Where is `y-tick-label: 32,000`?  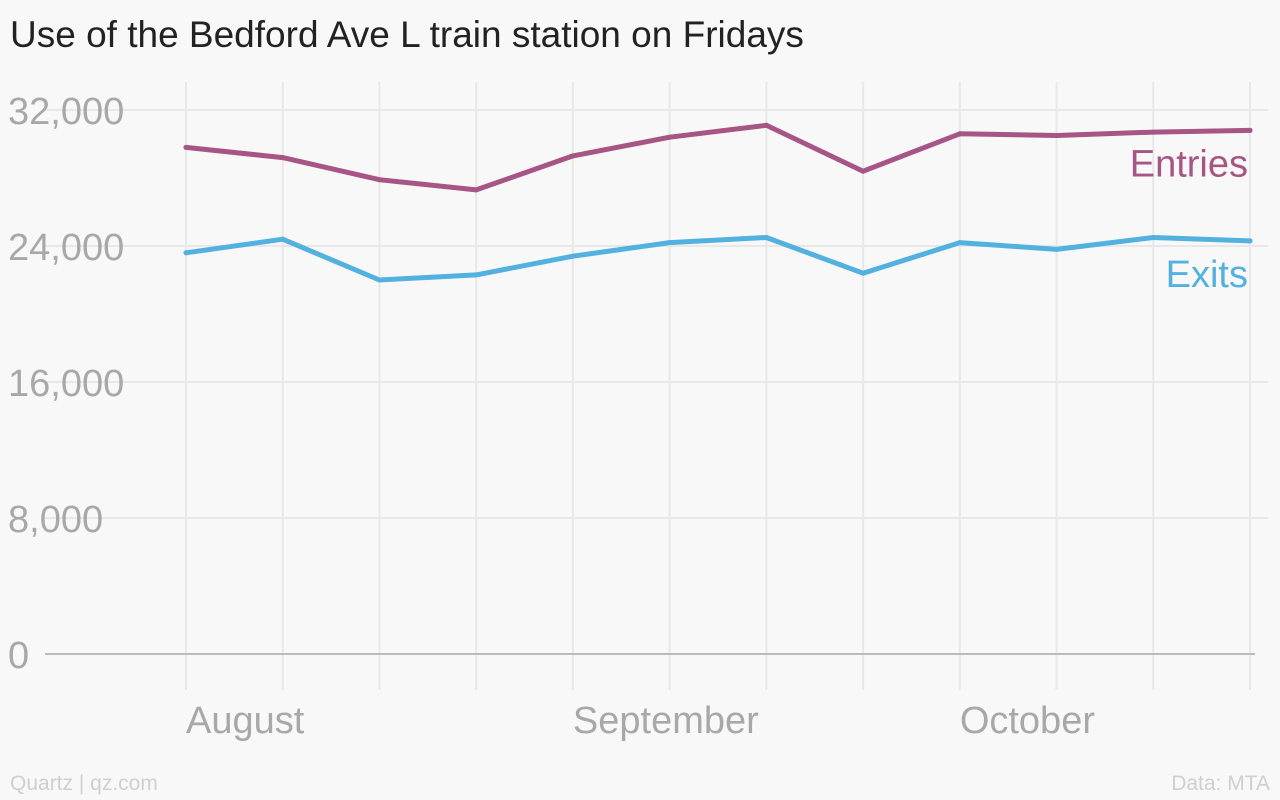 y-tick-label: 32,000 is located at coordinates (66, 112).